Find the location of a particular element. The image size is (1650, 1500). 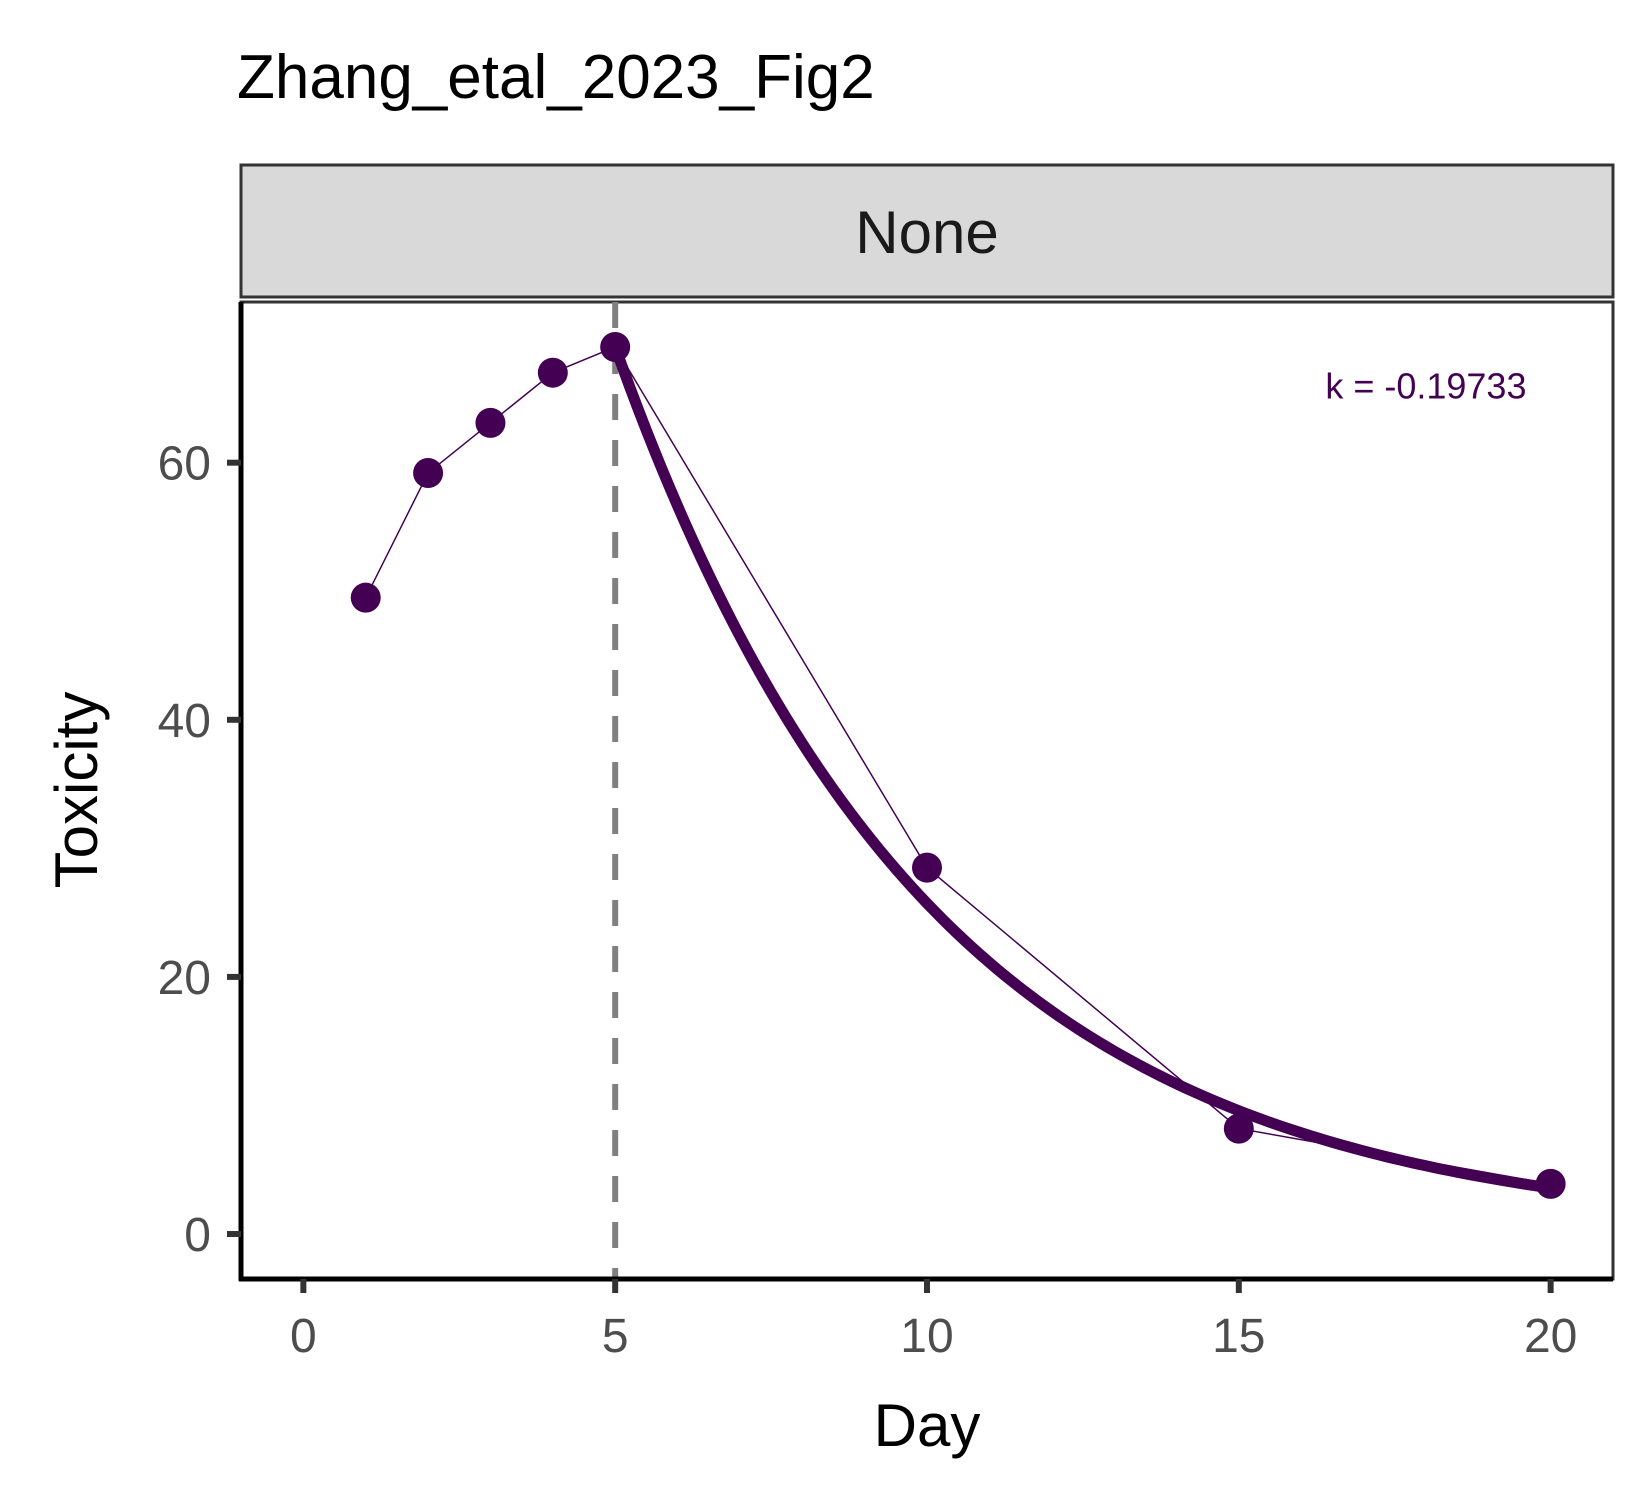

facet-strip is located at coordinates (927, 231).